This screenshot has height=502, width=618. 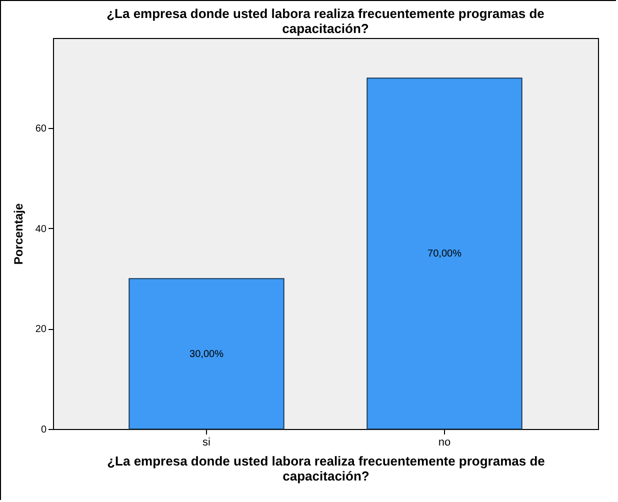 I want to click on y-tick-label: 60, so click(x=41, y=129).